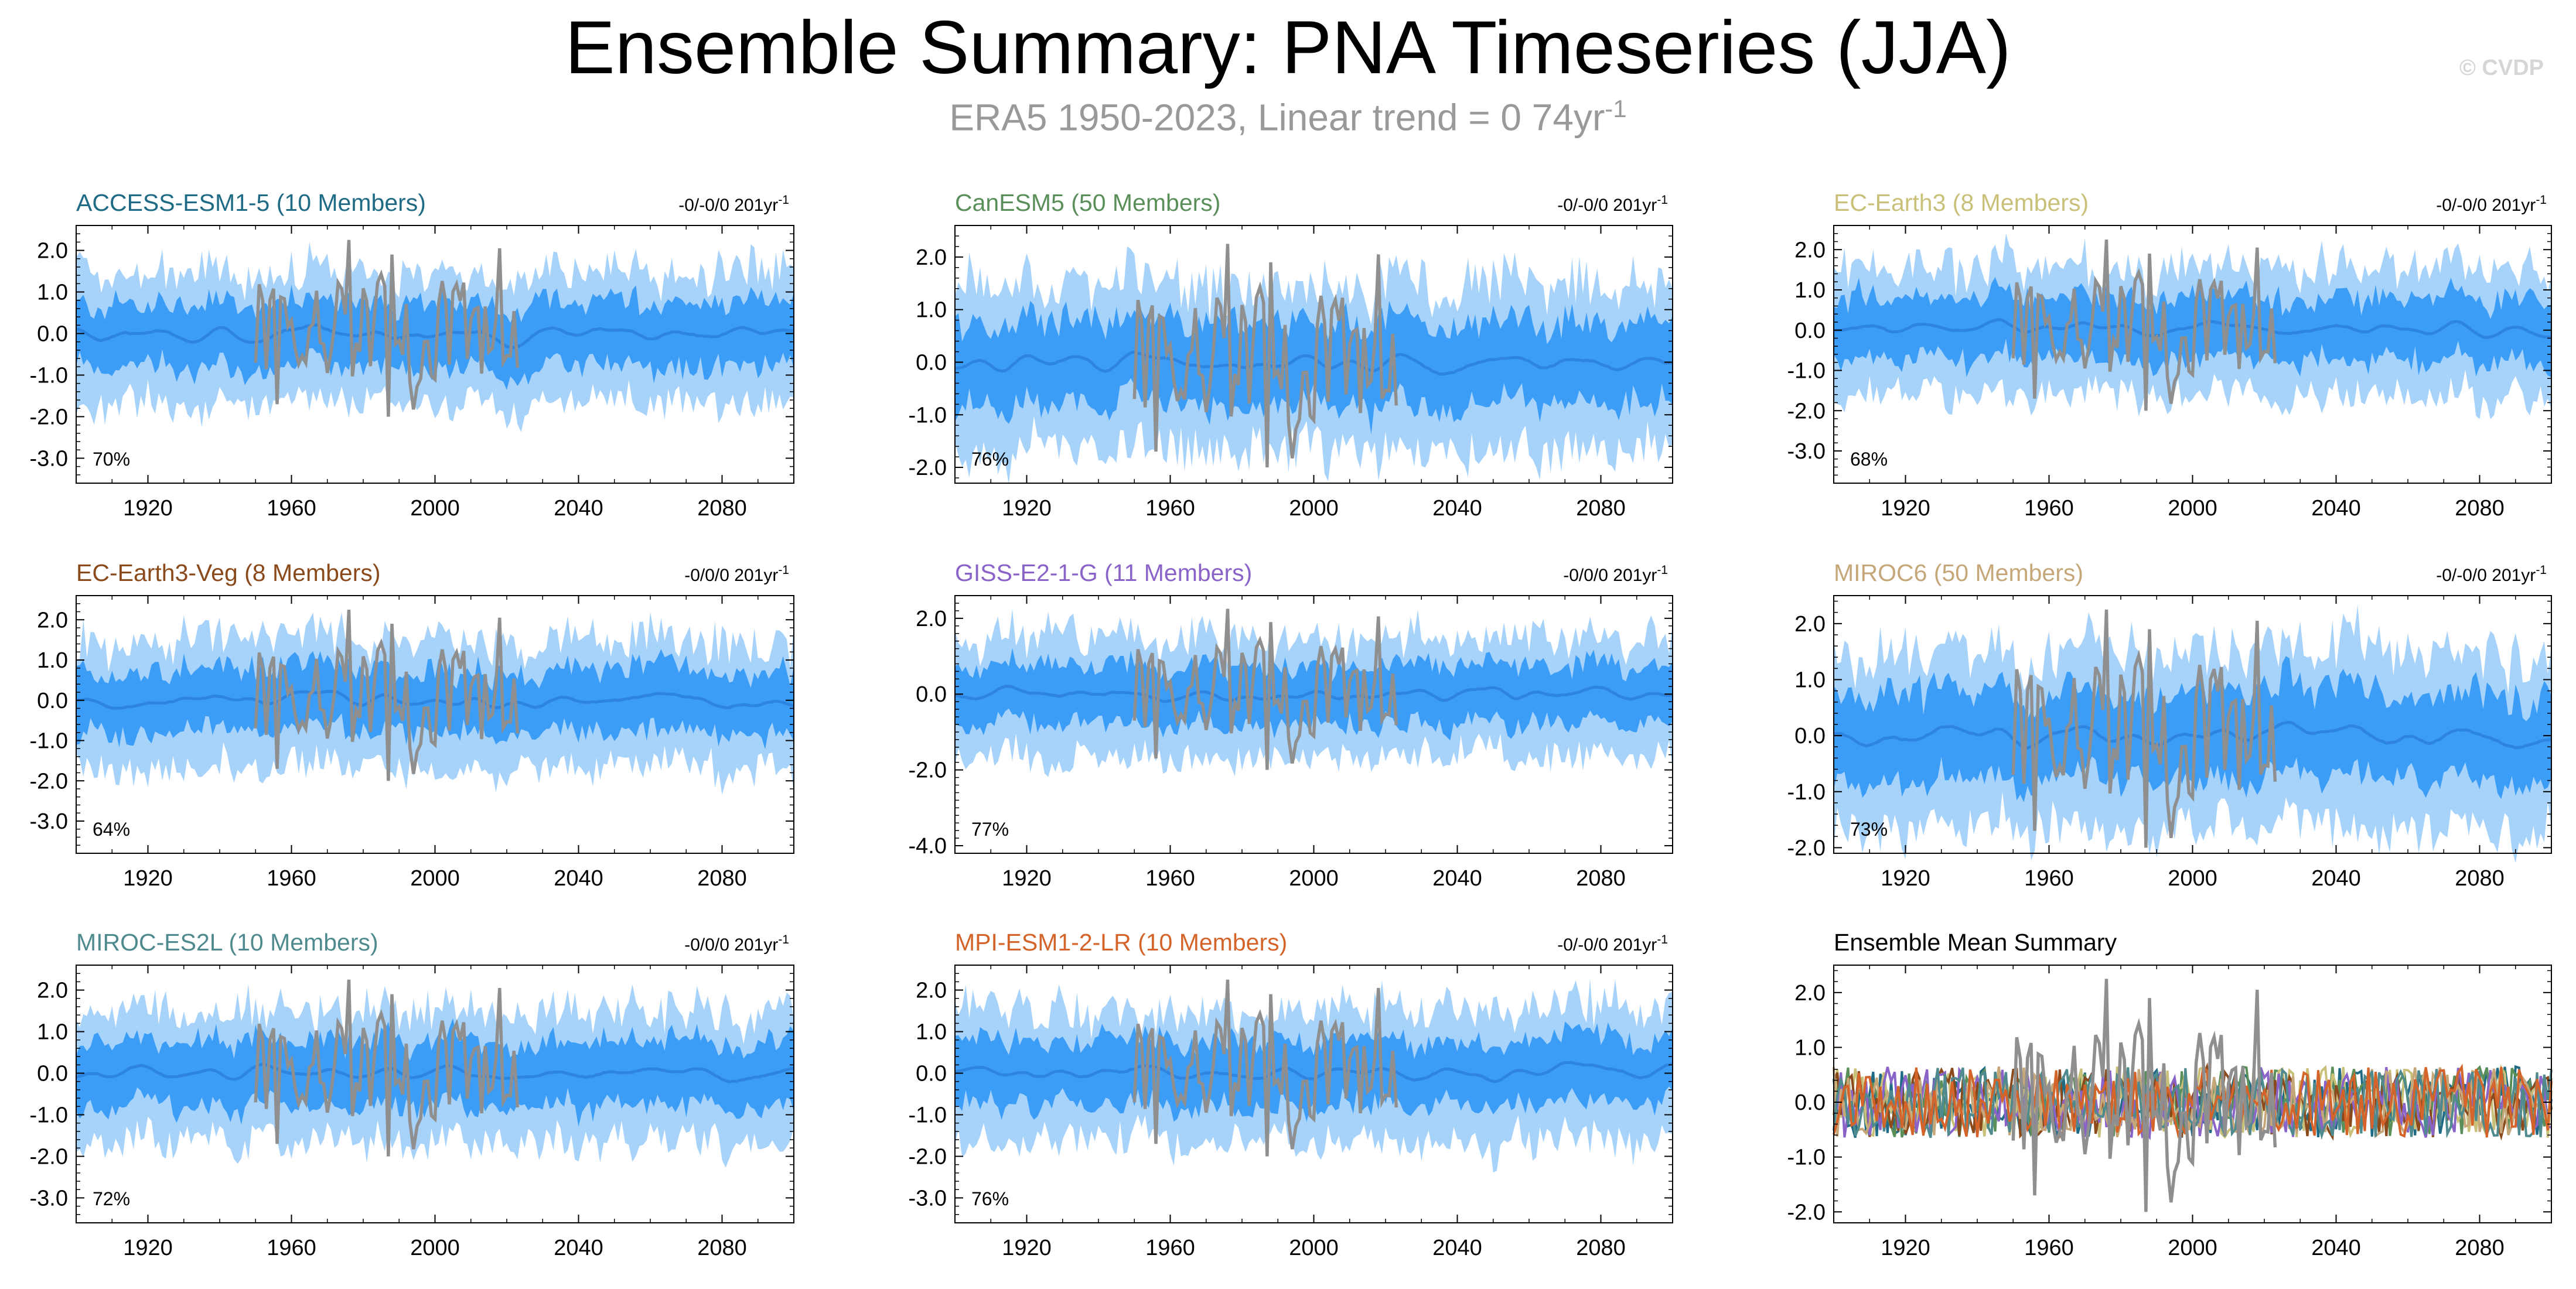  I want to click on panel-title: MPI-ESM1-2-LR (10 Members), so click(1121, 943).